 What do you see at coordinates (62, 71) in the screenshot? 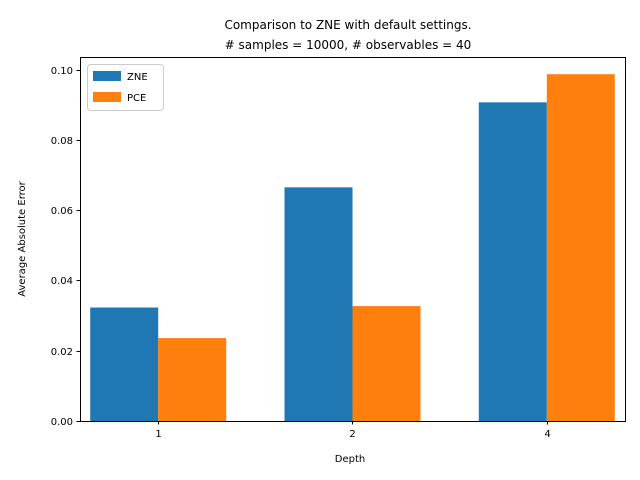
I see `y-tick-label: 0.10` at bounding box center [62, 71].